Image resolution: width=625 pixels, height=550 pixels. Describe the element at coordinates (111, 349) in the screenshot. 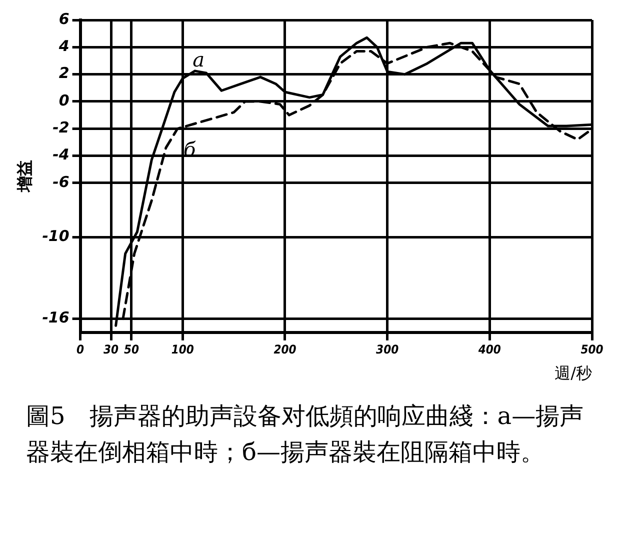

I see `x-tick-label: 30` at that location.